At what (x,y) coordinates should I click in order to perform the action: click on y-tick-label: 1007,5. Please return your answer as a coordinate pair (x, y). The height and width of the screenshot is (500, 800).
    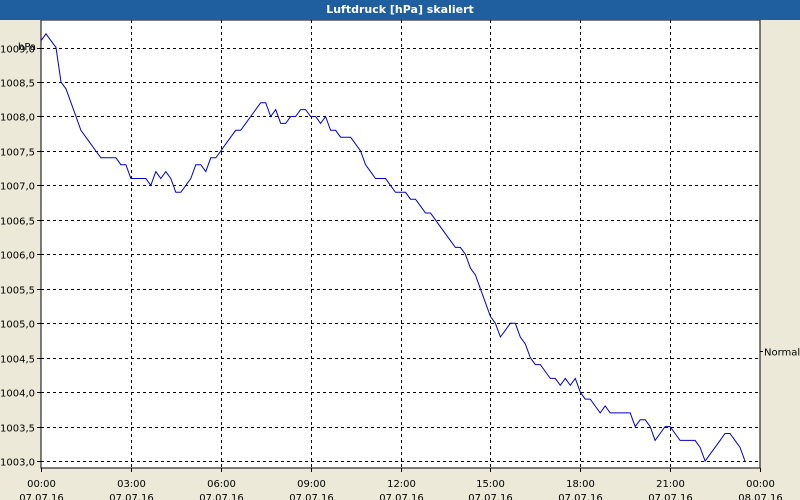
    Looking at the image, I should click on (17, 153).